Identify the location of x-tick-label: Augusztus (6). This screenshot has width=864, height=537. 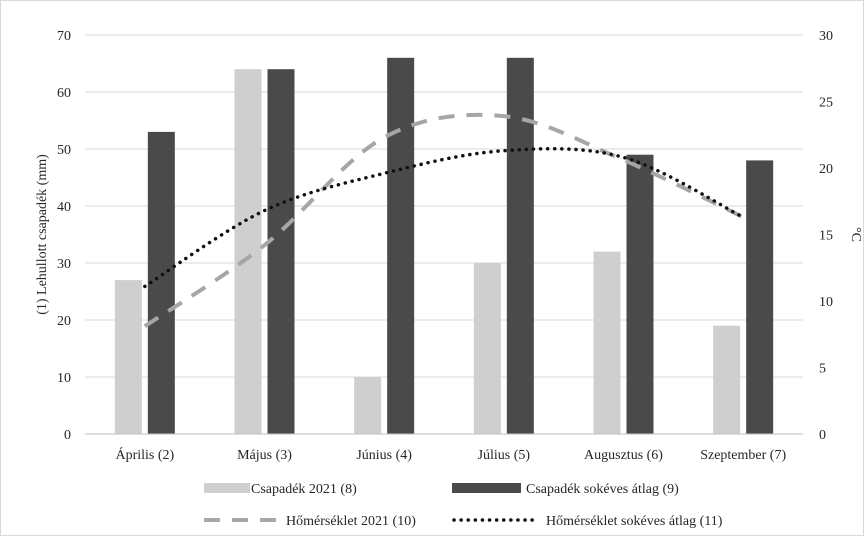
(623, 455).